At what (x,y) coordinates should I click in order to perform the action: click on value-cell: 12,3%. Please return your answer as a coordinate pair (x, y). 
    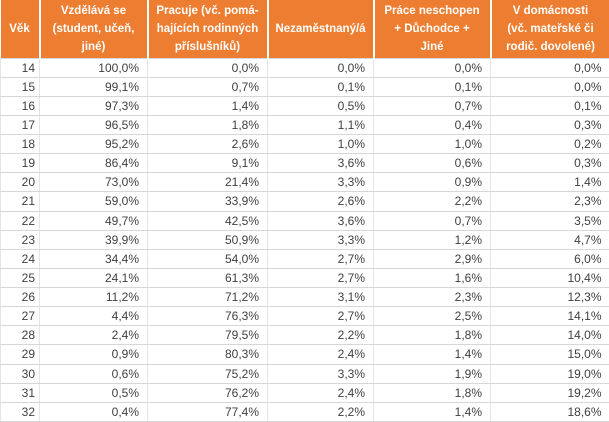
    Looking at the image, I should click on (549, 297).